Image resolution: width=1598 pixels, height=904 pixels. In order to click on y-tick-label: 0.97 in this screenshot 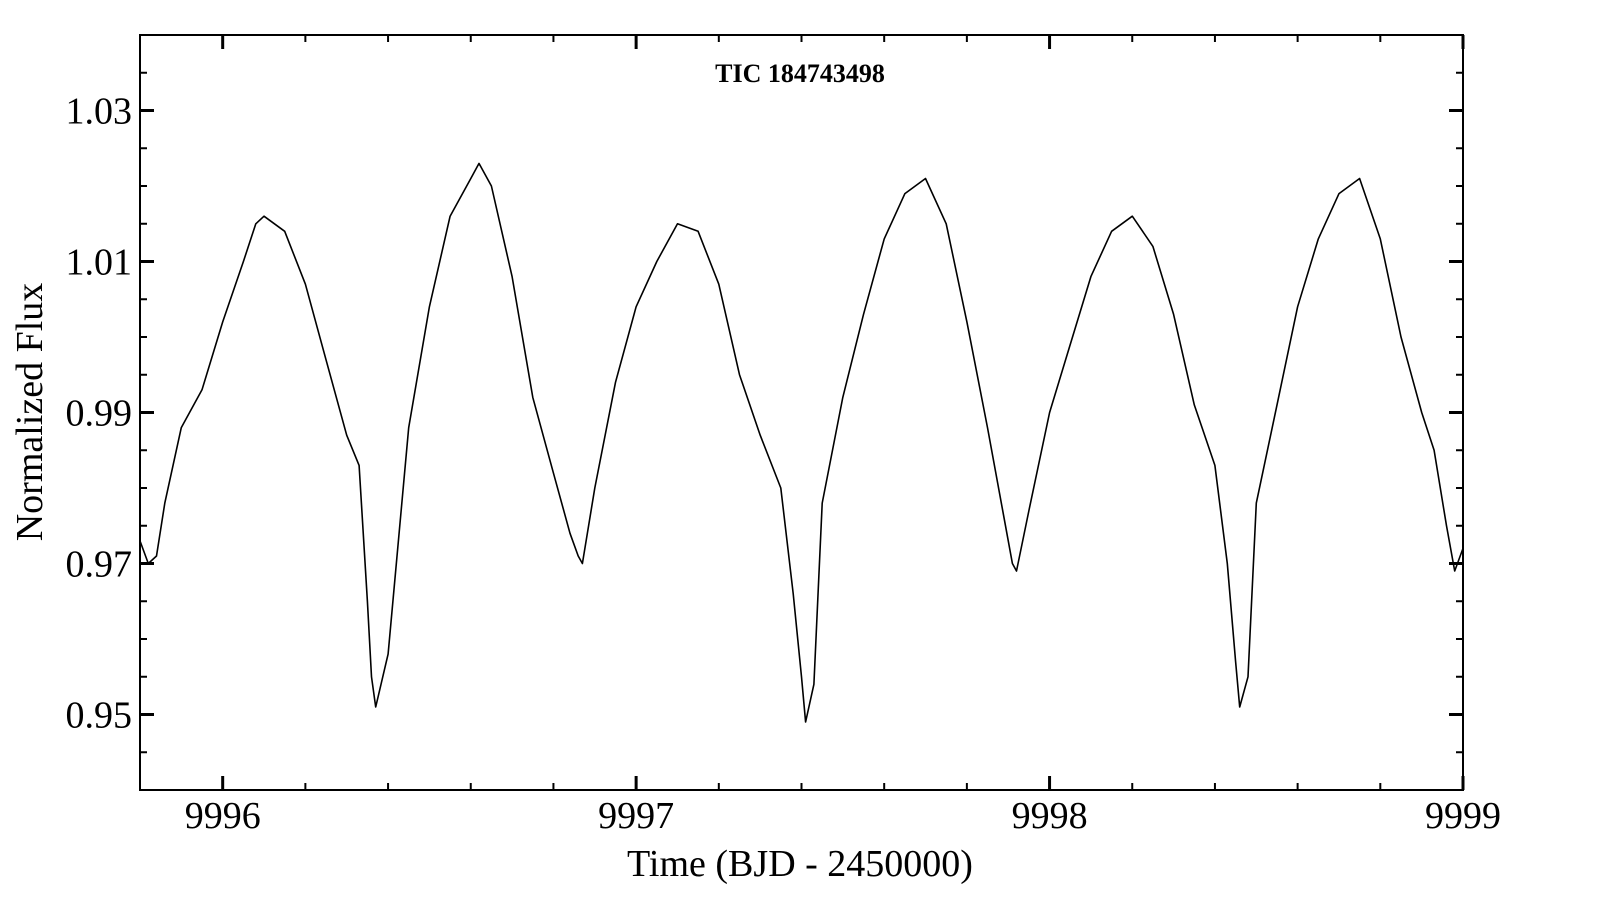, I will do `click(99, 565)`.